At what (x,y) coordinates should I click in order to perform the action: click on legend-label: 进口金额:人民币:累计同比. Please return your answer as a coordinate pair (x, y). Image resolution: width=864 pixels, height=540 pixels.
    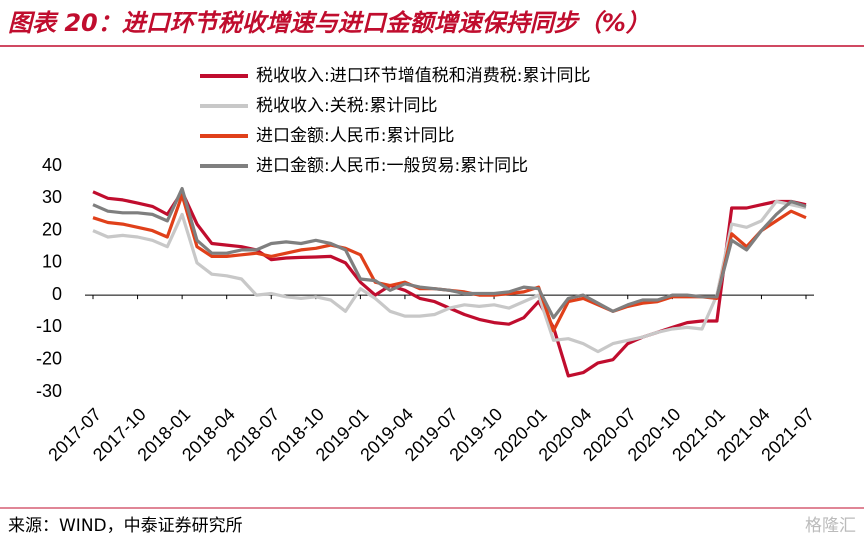
    Looking at the image, I should click on (355, 136).